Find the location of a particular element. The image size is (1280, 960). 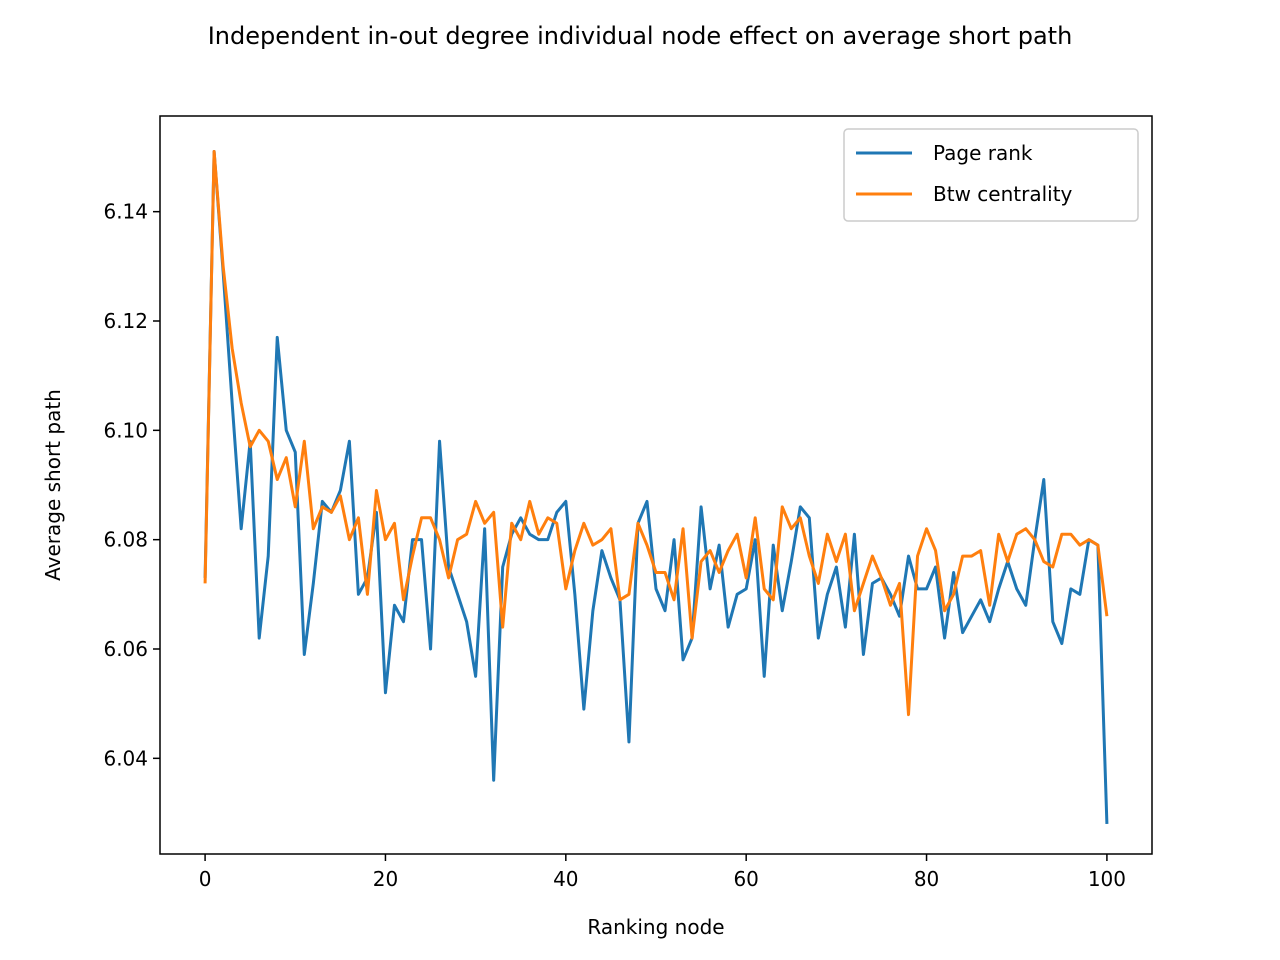

legend-label-btw-centrality: Btw centrality is located at coordinates (1003, 194).